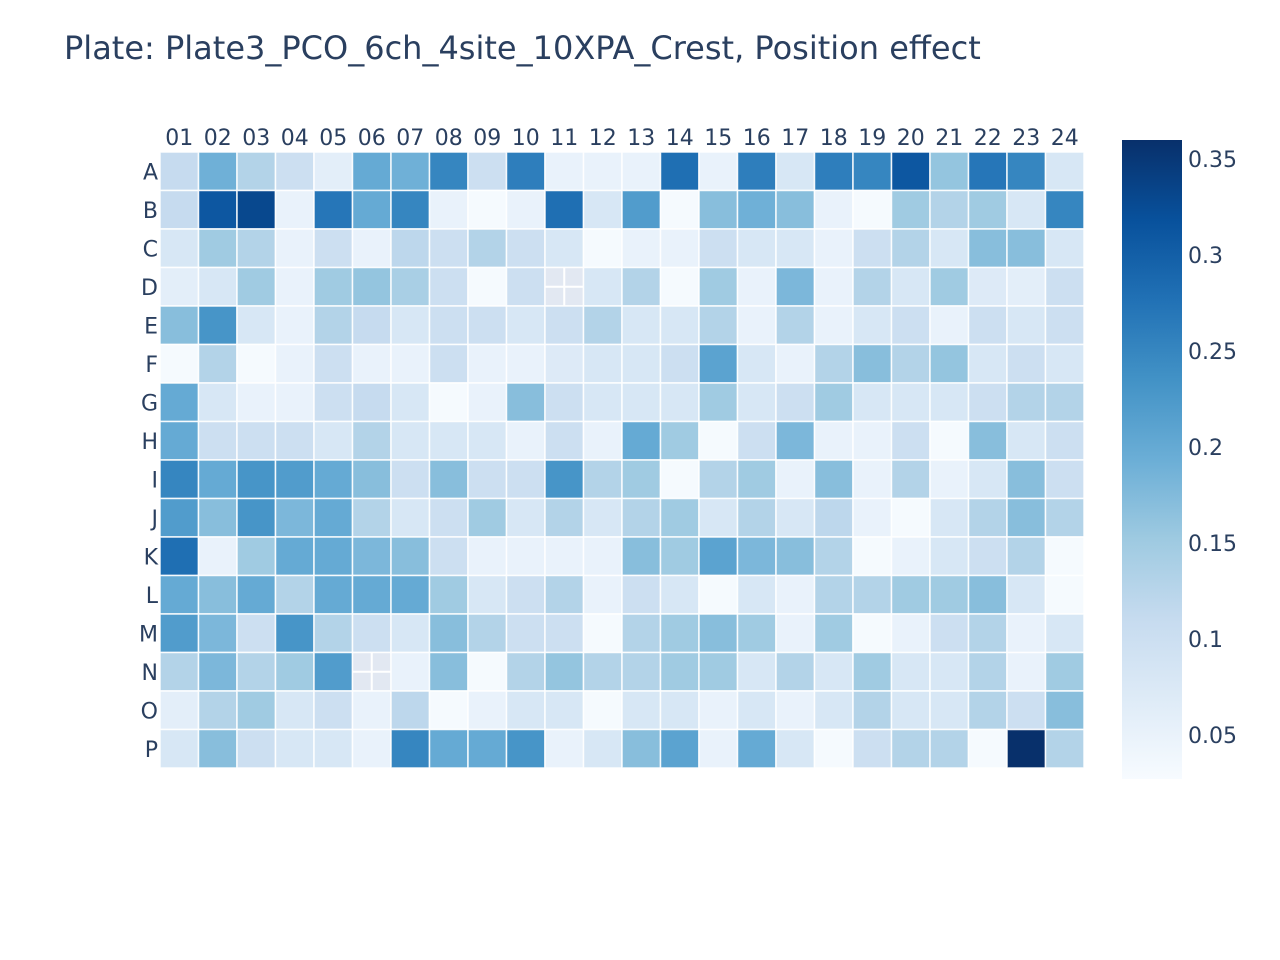 This screenshot has width=1280, height=960. What do you see at coordinates (872, 748) in the screenshot?
I see `heatmap-cell-P19` at bounding box center [872, 748].